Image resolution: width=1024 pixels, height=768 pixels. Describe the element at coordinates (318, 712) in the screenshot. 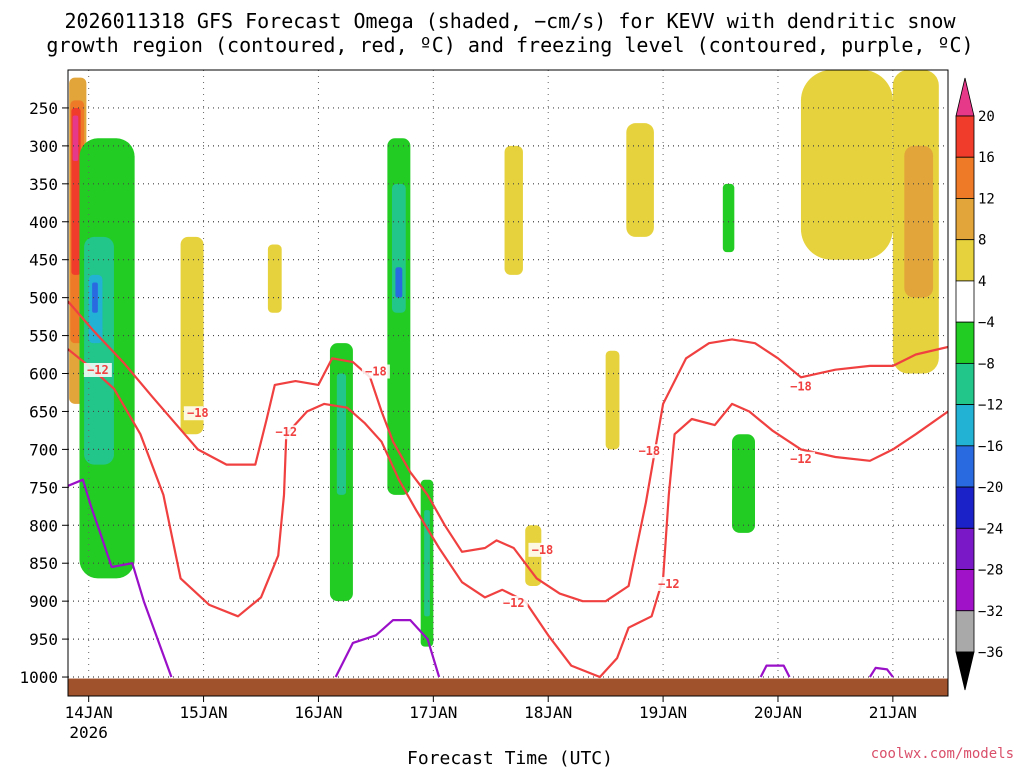

I see `x-tick-label-2: 16JAN` at that location.